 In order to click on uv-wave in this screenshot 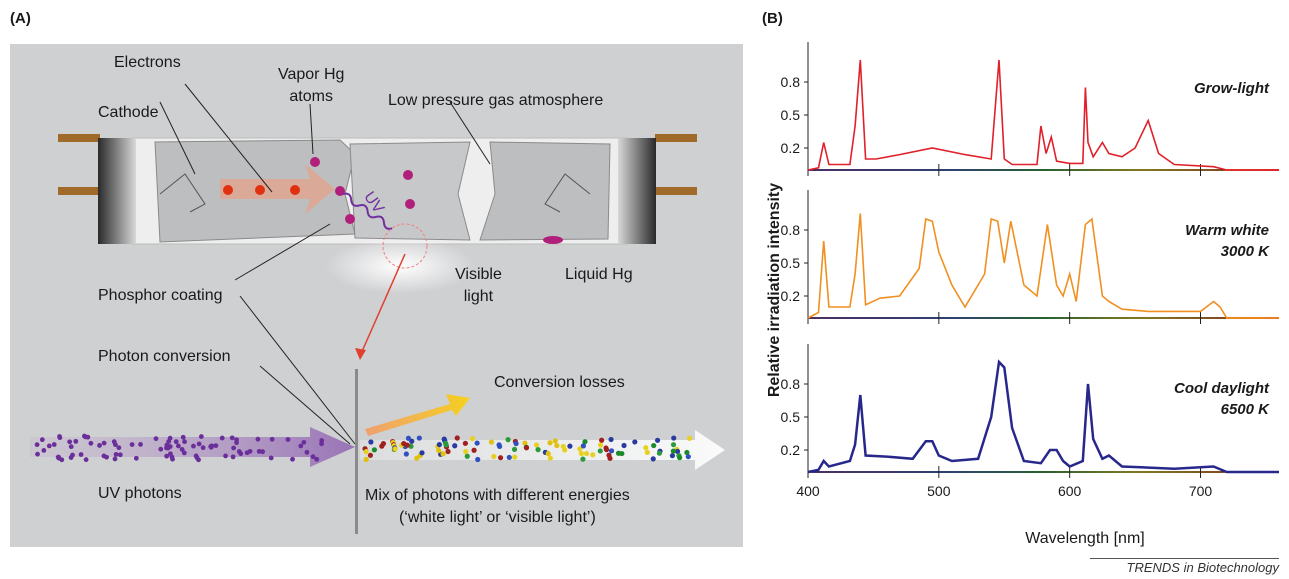, I will do `click(367, 211)`.